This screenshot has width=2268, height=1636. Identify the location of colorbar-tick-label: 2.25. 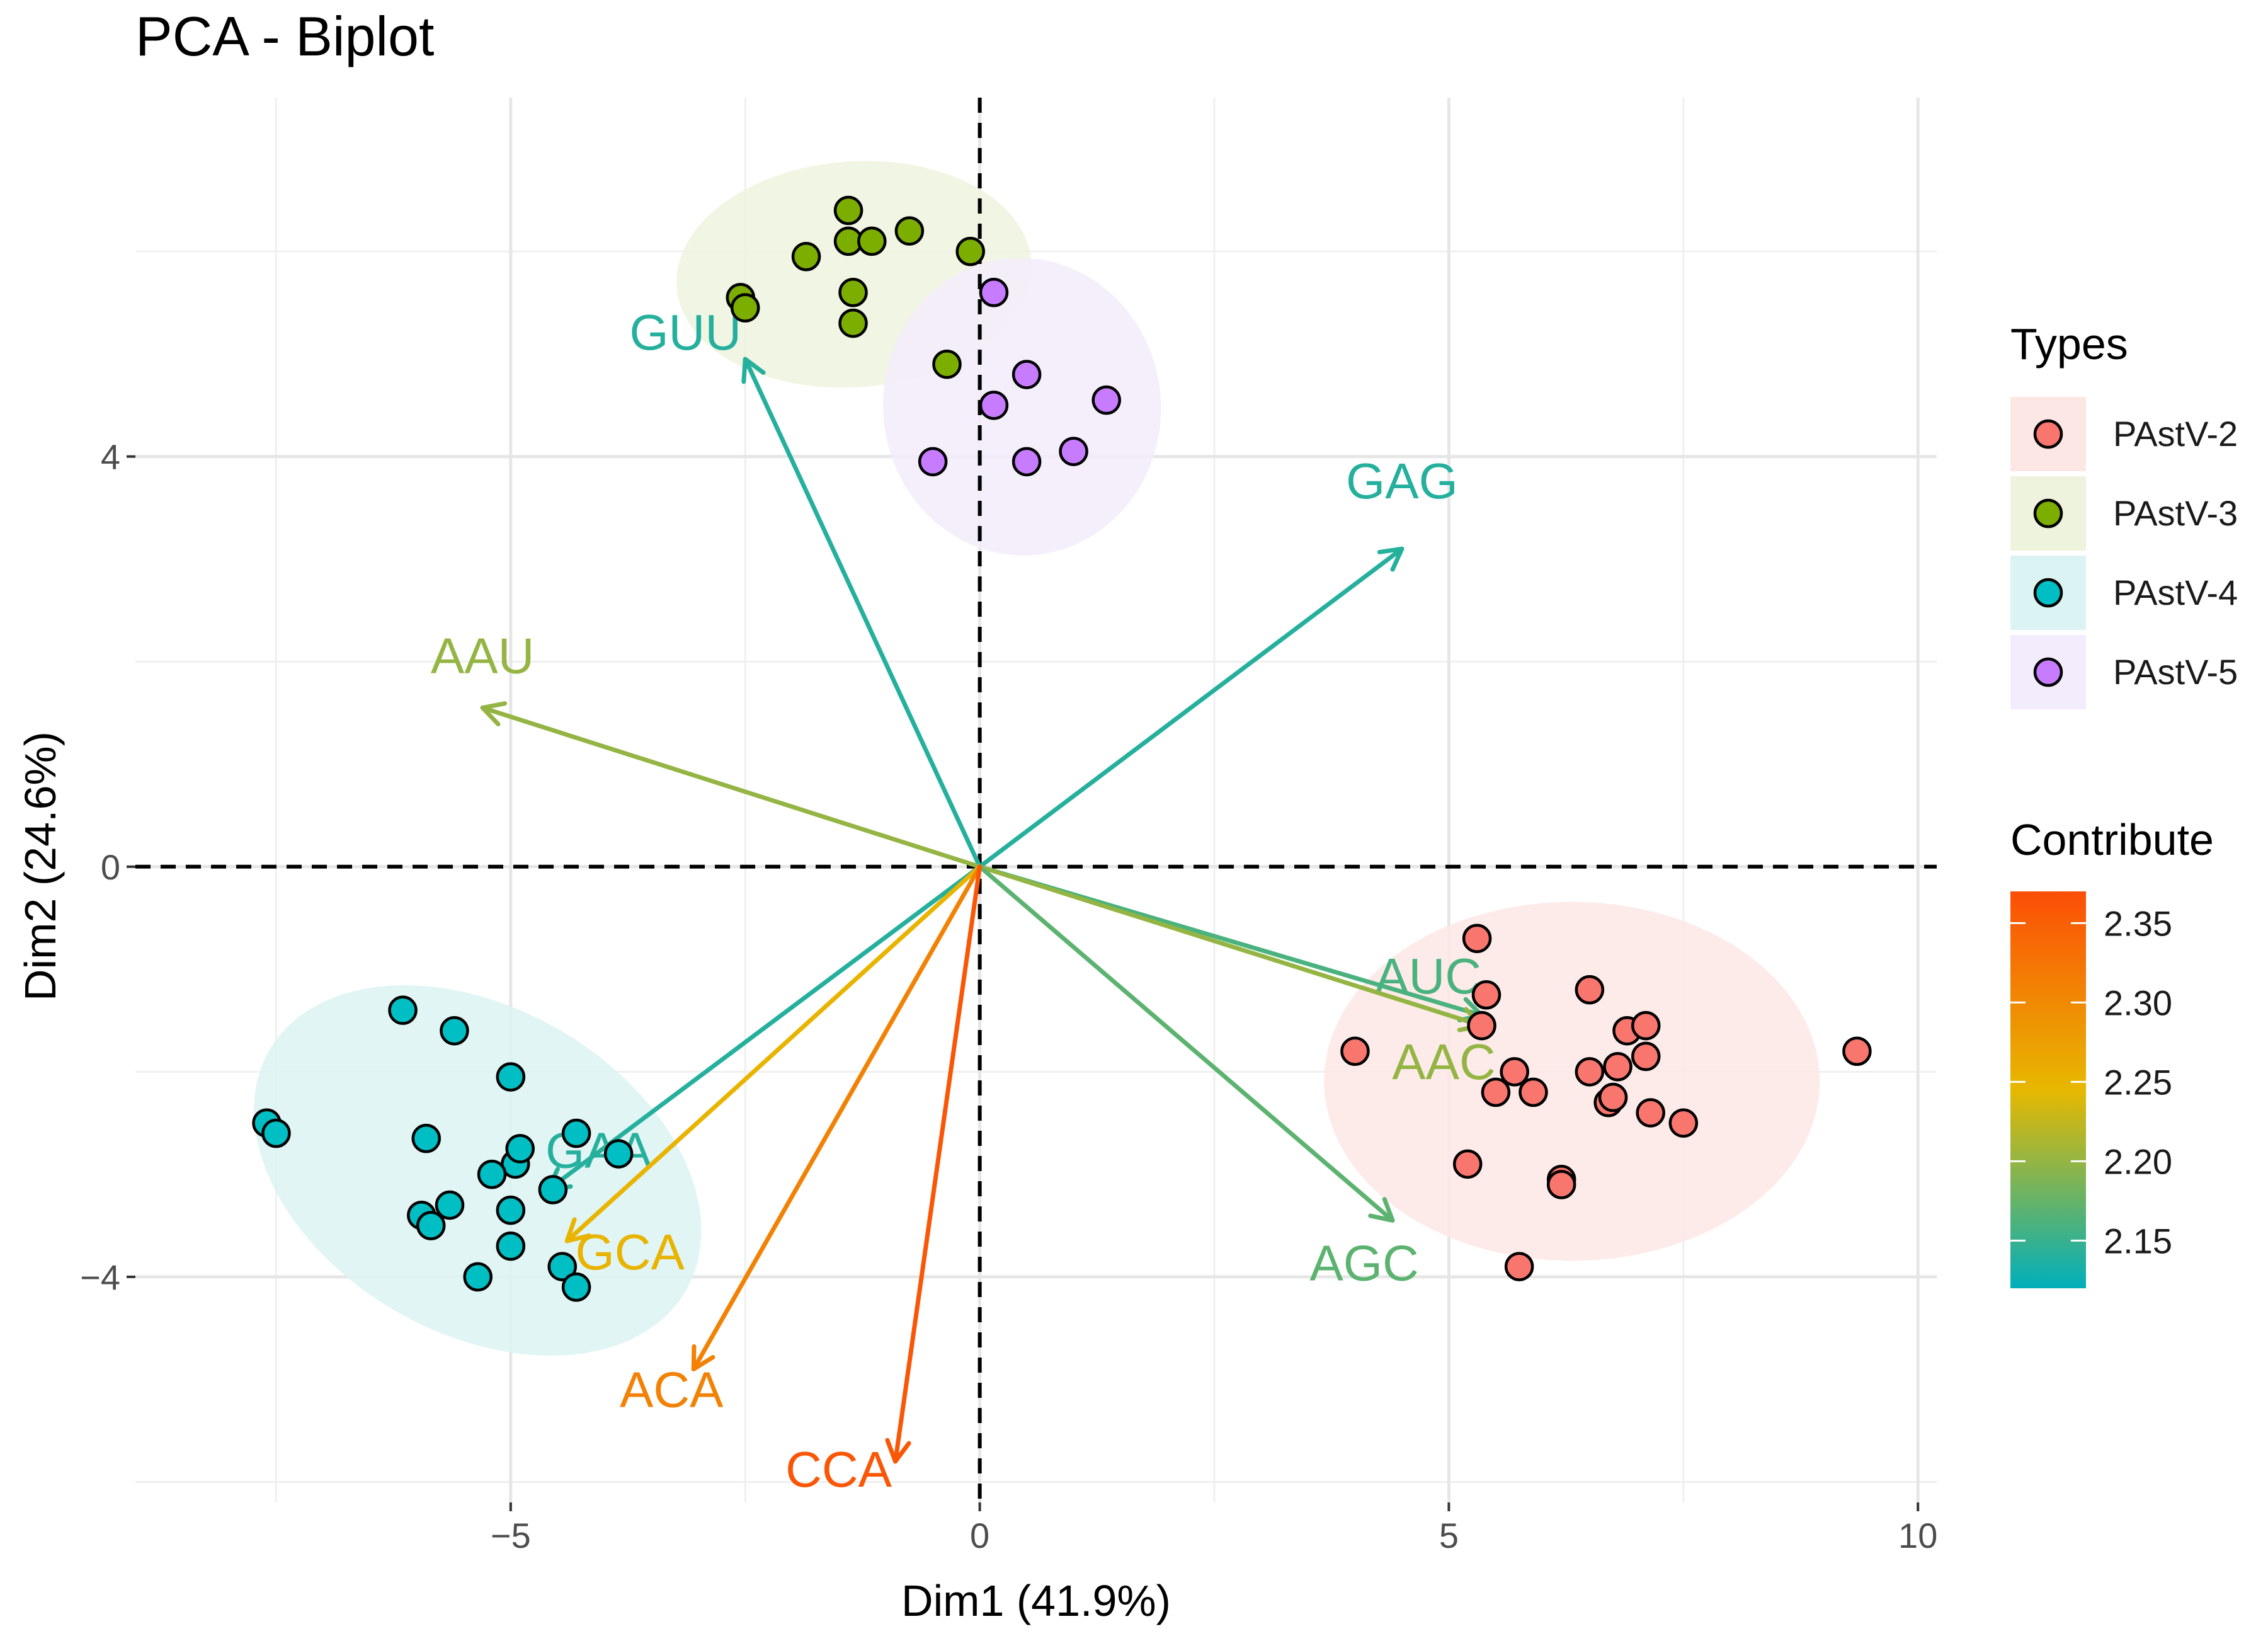
(2138, 1082).